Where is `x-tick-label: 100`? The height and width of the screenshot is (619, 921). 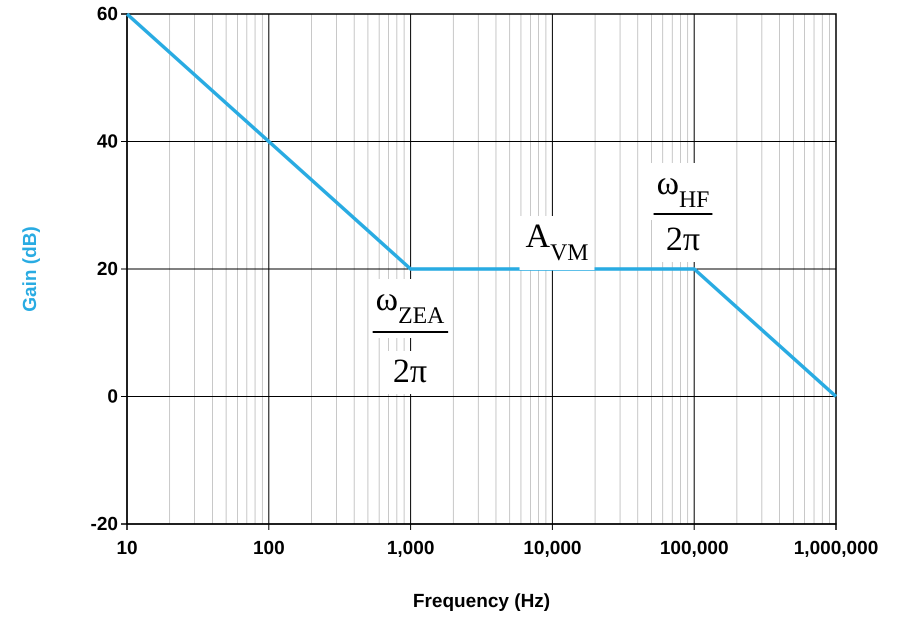 x-tick-label: 100 is located at coordinates (268, 548).